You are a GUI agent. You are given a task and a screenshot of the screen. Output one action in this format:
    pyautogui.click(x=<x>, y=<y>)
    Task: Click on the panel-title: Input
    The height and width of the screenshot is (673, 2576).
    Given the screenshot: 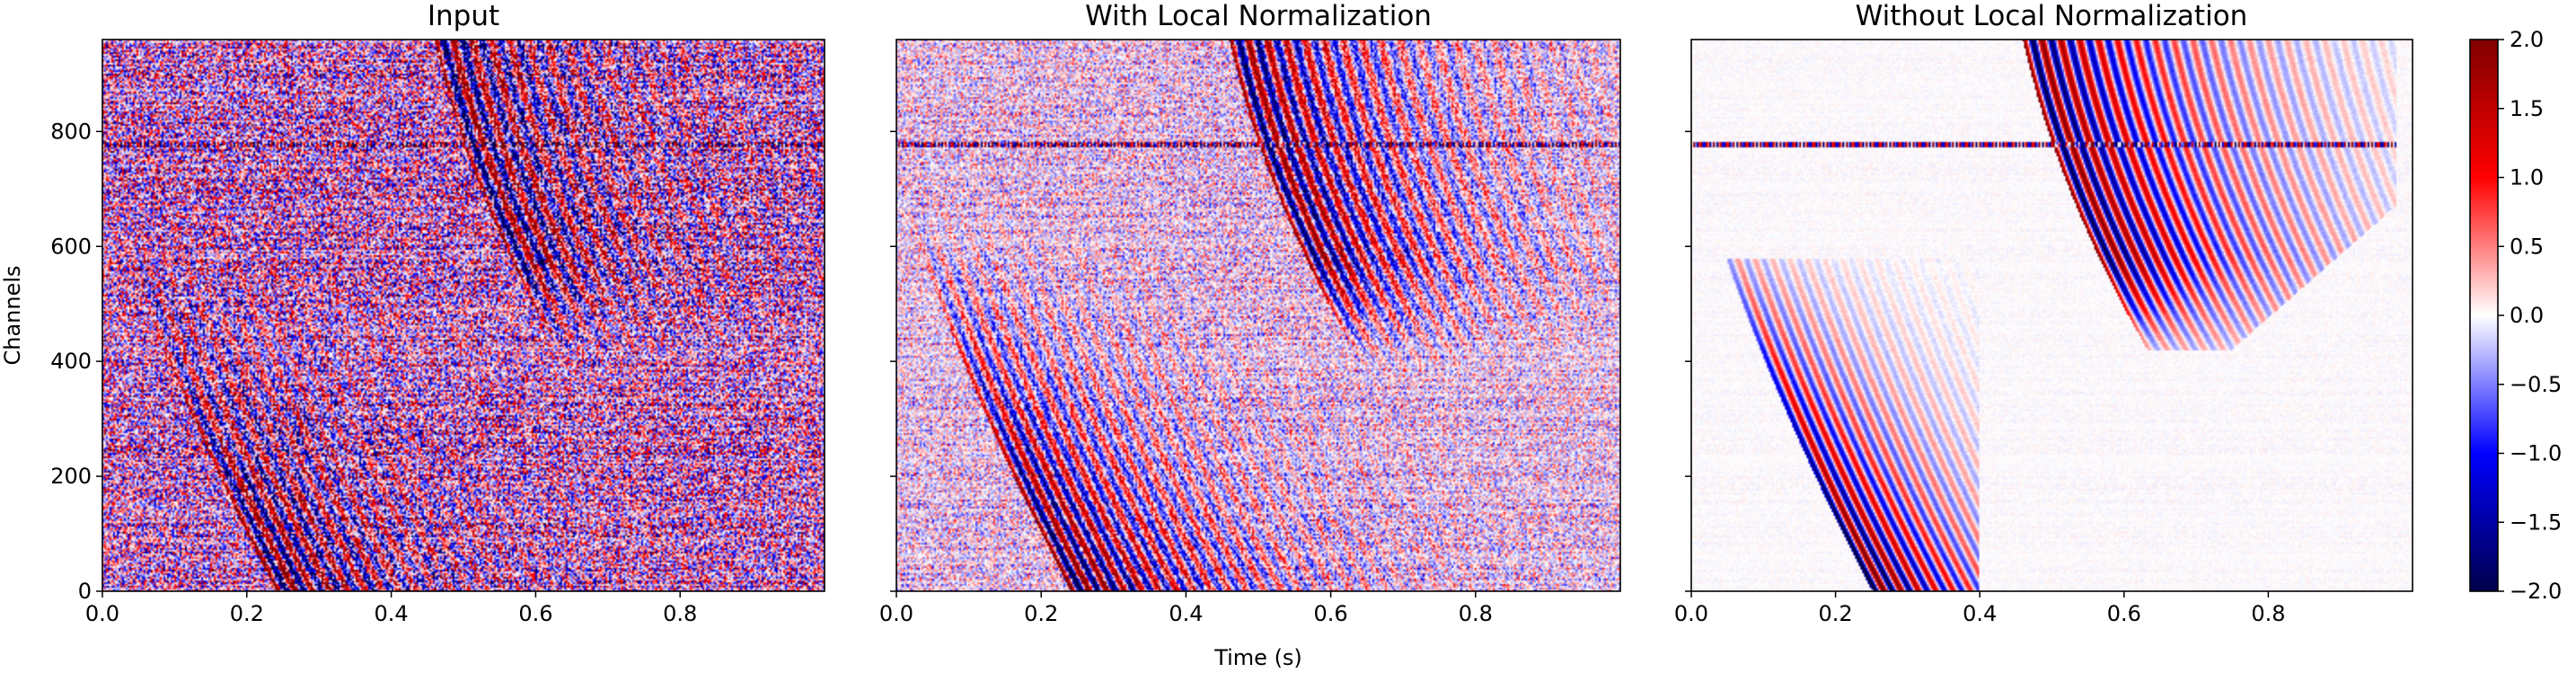 What is the action you would take?
    pyautogui.click(x=463, y=16)
    